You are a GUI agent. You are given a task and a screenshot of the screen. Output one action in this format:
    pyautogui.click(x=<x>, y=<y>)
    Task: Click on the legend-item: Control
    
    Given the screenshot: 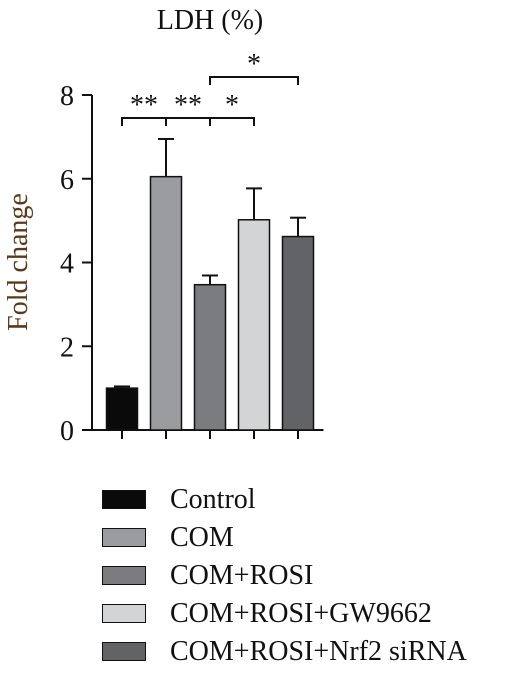 What is the action you would take?
    pyautogui.click(x=284, y=499)
    